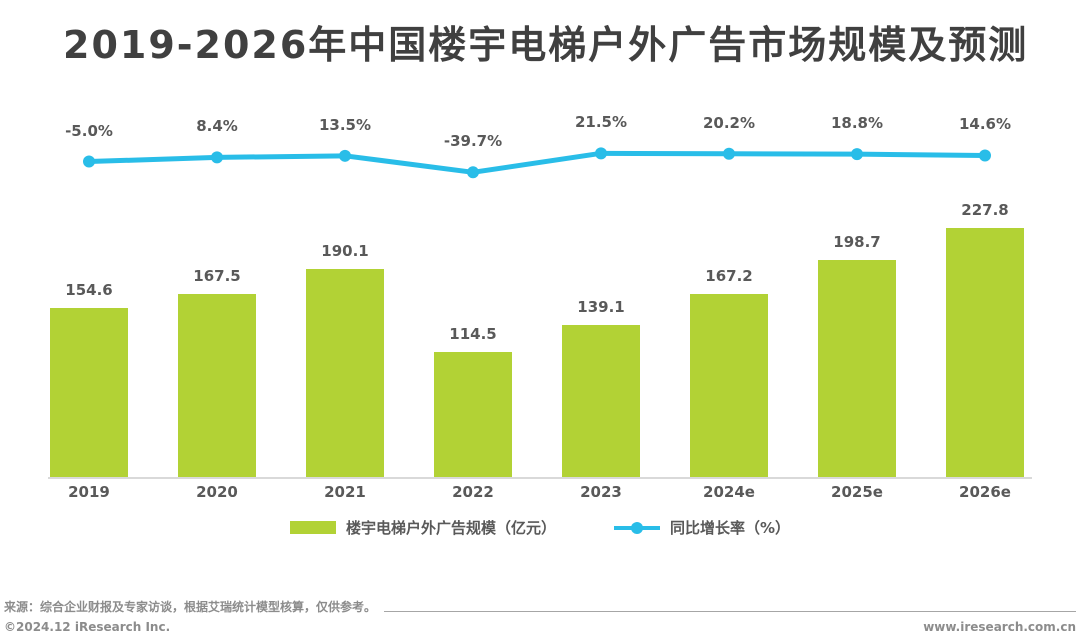 The height and width of the screenshot is (644, 1080). Describe the element at coordinates (985, 124) in the screenshot. I see `growth-rate-label-2026e: 14.6%` at that location.